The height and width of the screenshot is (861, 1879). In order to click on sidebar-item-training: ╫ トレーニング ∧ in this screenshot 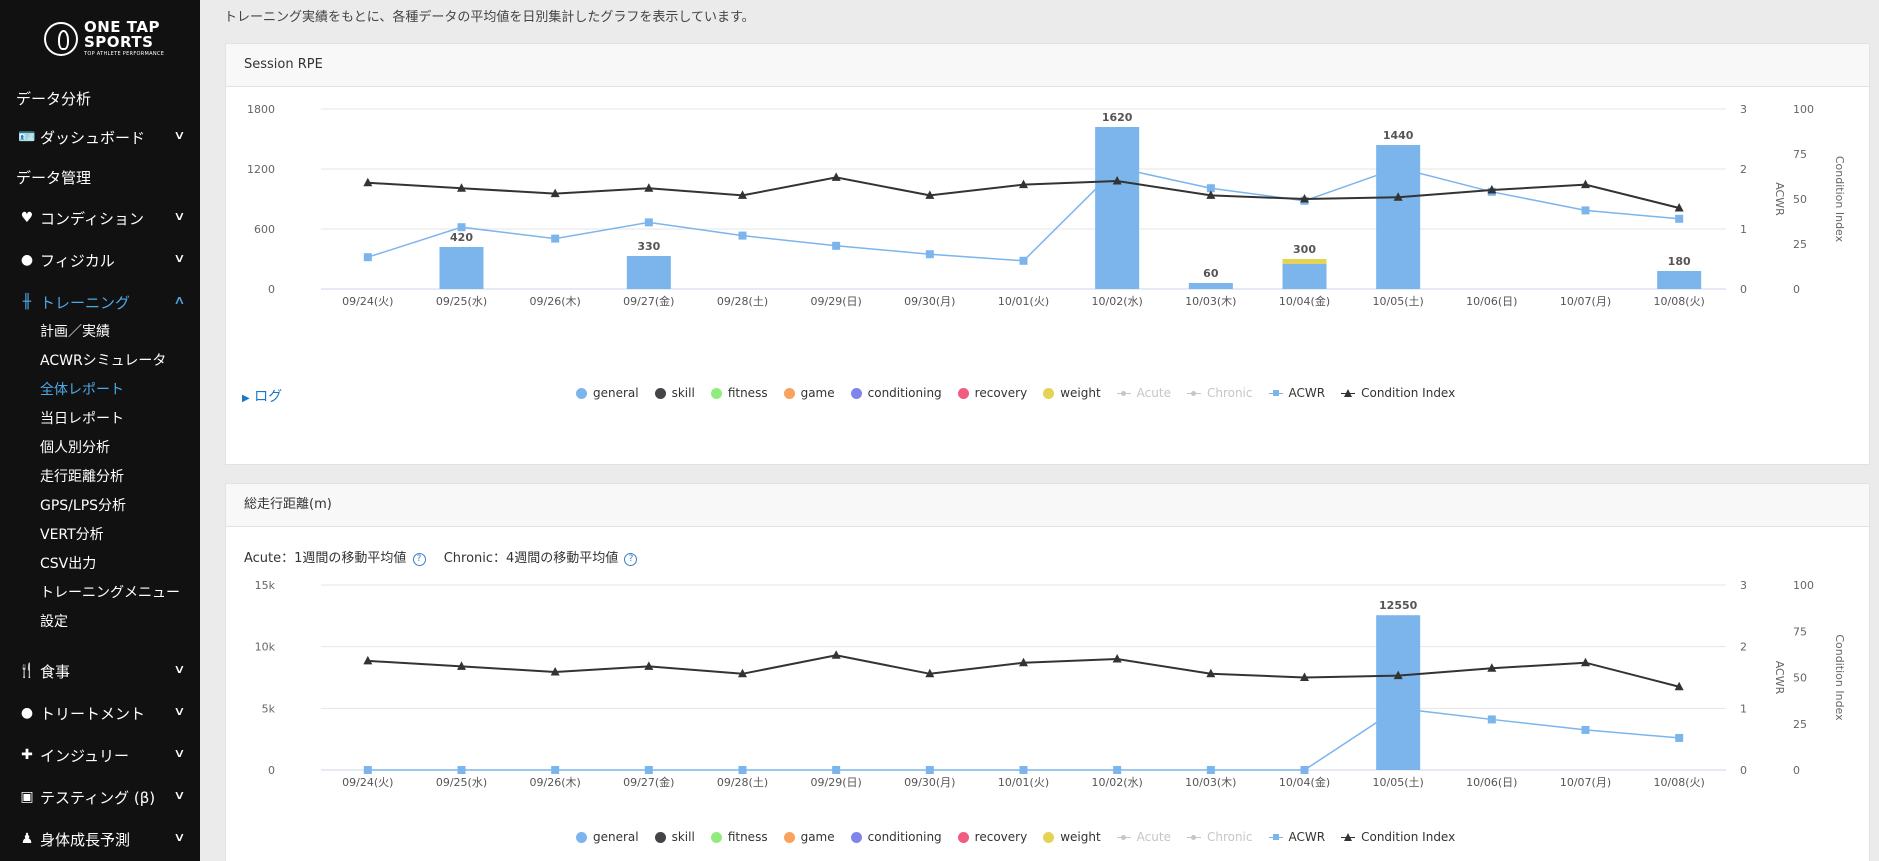, I will do `click(100, 302)`.